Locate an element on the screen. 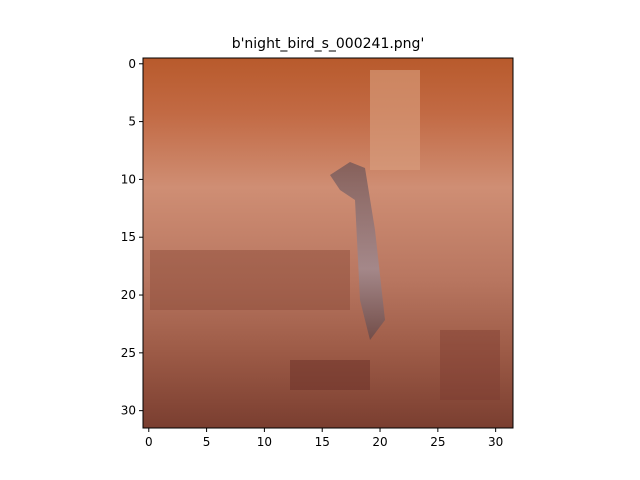 Image resolution: width=640 pixels, height=480 pixels. y-tick-label: 5 is located at coordinates (132, 122).